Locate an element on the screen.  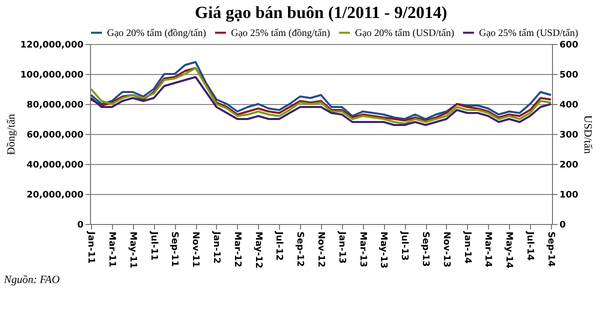
y-tick-label: 100,000,000 is located at coordinates (52, 75).